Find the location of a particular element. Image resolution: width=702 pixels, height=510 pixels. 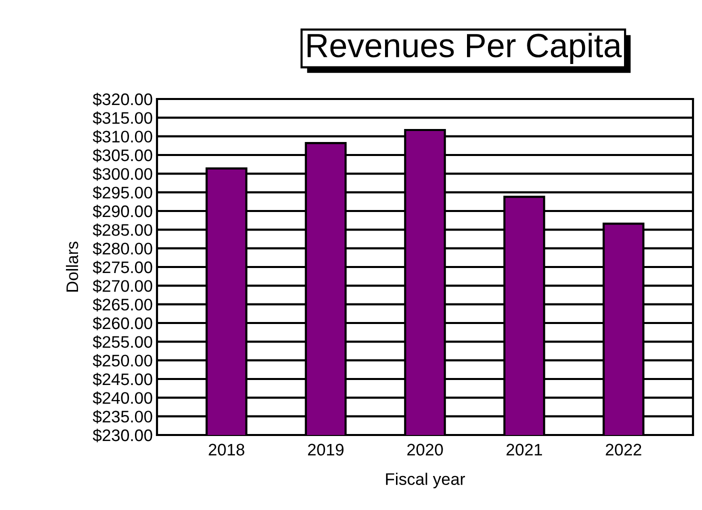

y-tick-label: $280.00 is located at coordinates (122, 249).